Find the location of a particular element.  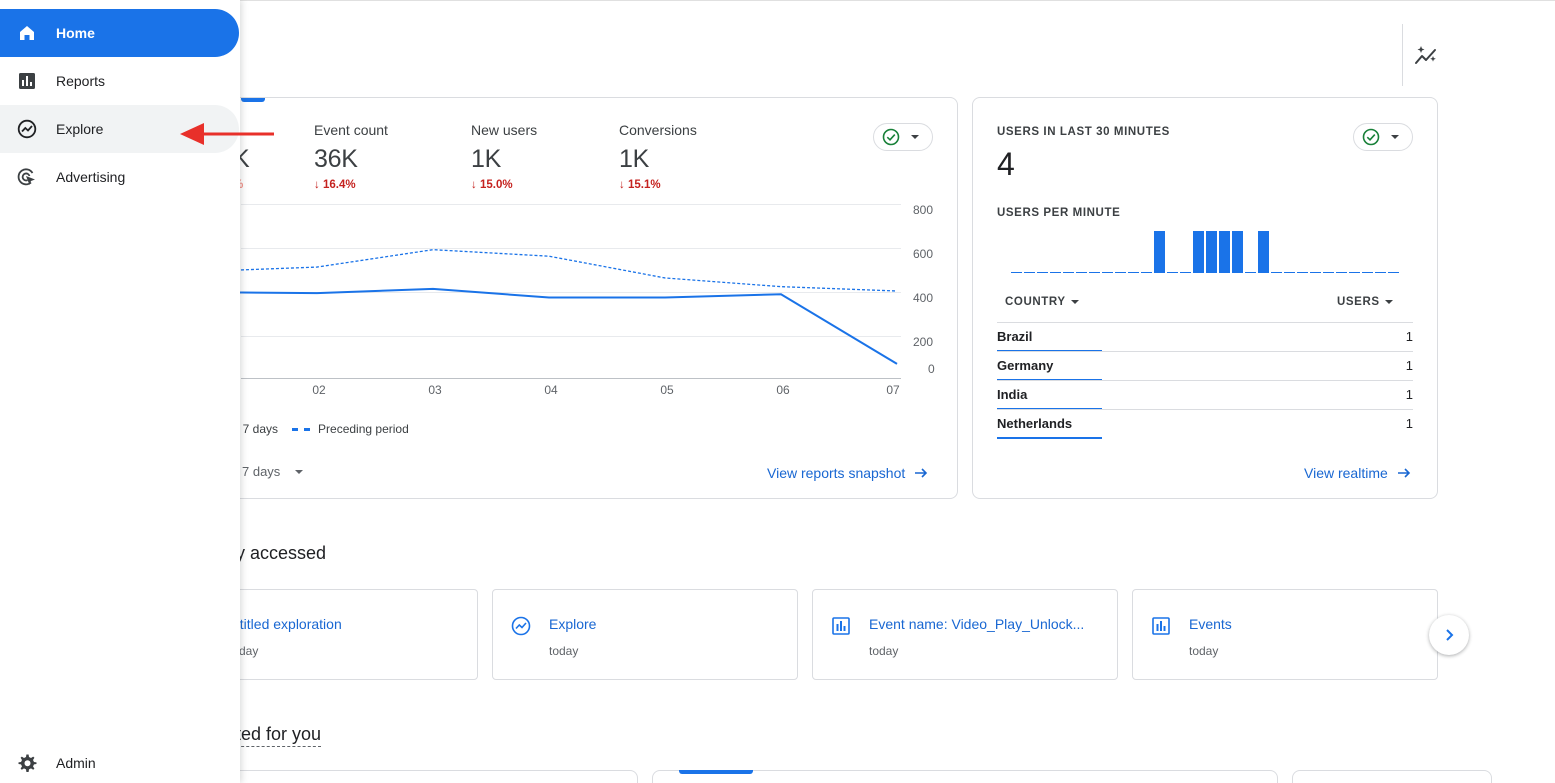

realtime-value: 4 is located at coordinates (1006, 164).